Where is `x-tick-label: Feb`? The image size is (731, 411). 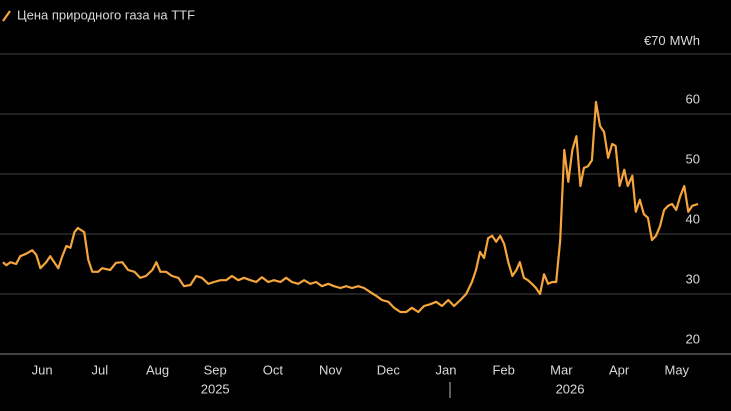 x-tick-label: Feb is located at coordinates (503, 369).